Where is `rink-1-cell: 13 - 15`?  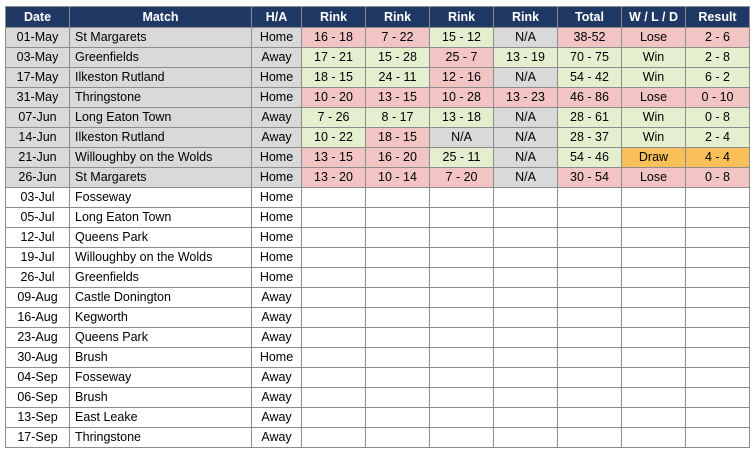 rink-1-cell: 13 - 15 is located at coordinates (333, 157).